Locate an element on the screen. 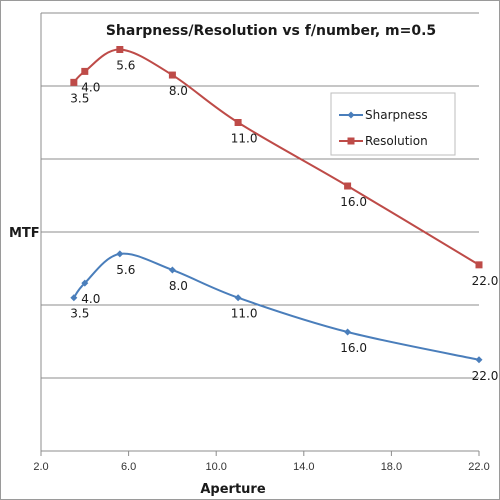  legend: Sharpness Resolution is located at coordinates (393, 124).